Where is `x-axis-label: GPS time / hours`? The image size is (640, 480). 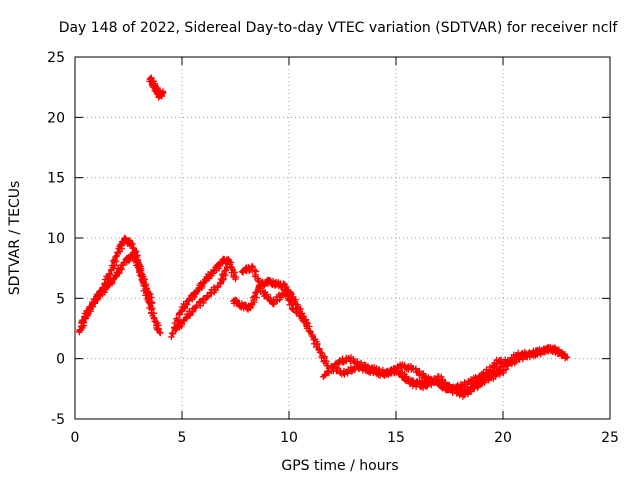 x-axis-label: GPS time / hours is located at coordinates (339, 466).